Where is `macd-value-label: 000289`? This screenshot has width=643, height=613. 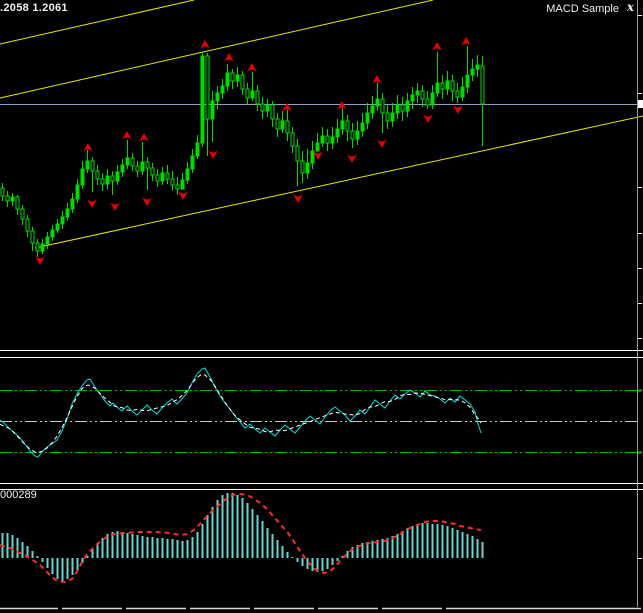
macd-value-label: 000289 is located at coordinates (18, 495).